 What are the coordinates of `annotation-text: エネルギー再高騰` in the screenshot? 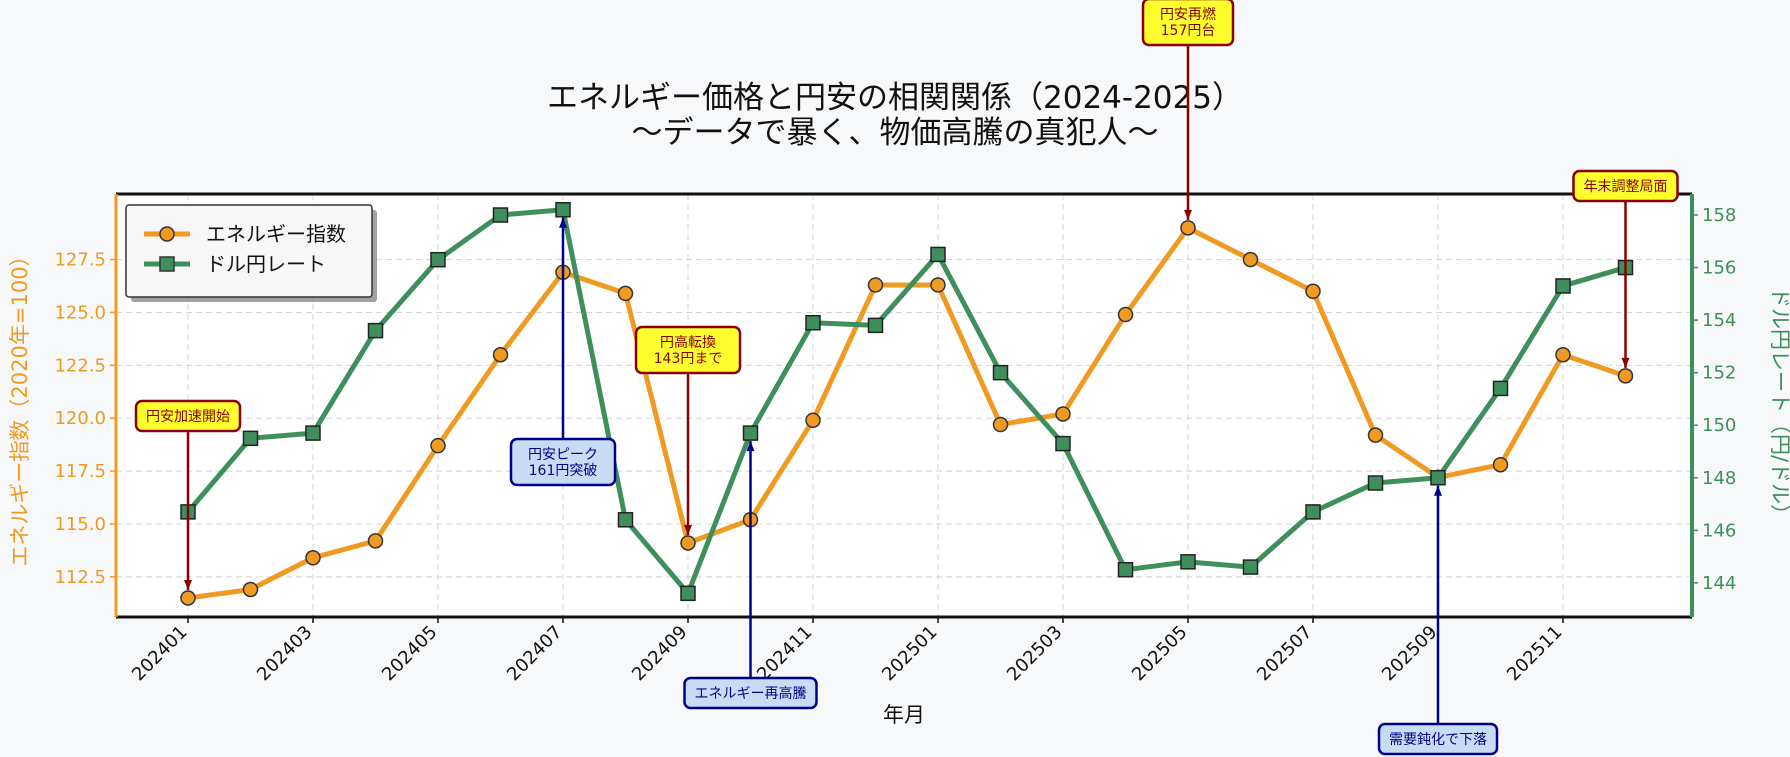 It's located at (751, 693).